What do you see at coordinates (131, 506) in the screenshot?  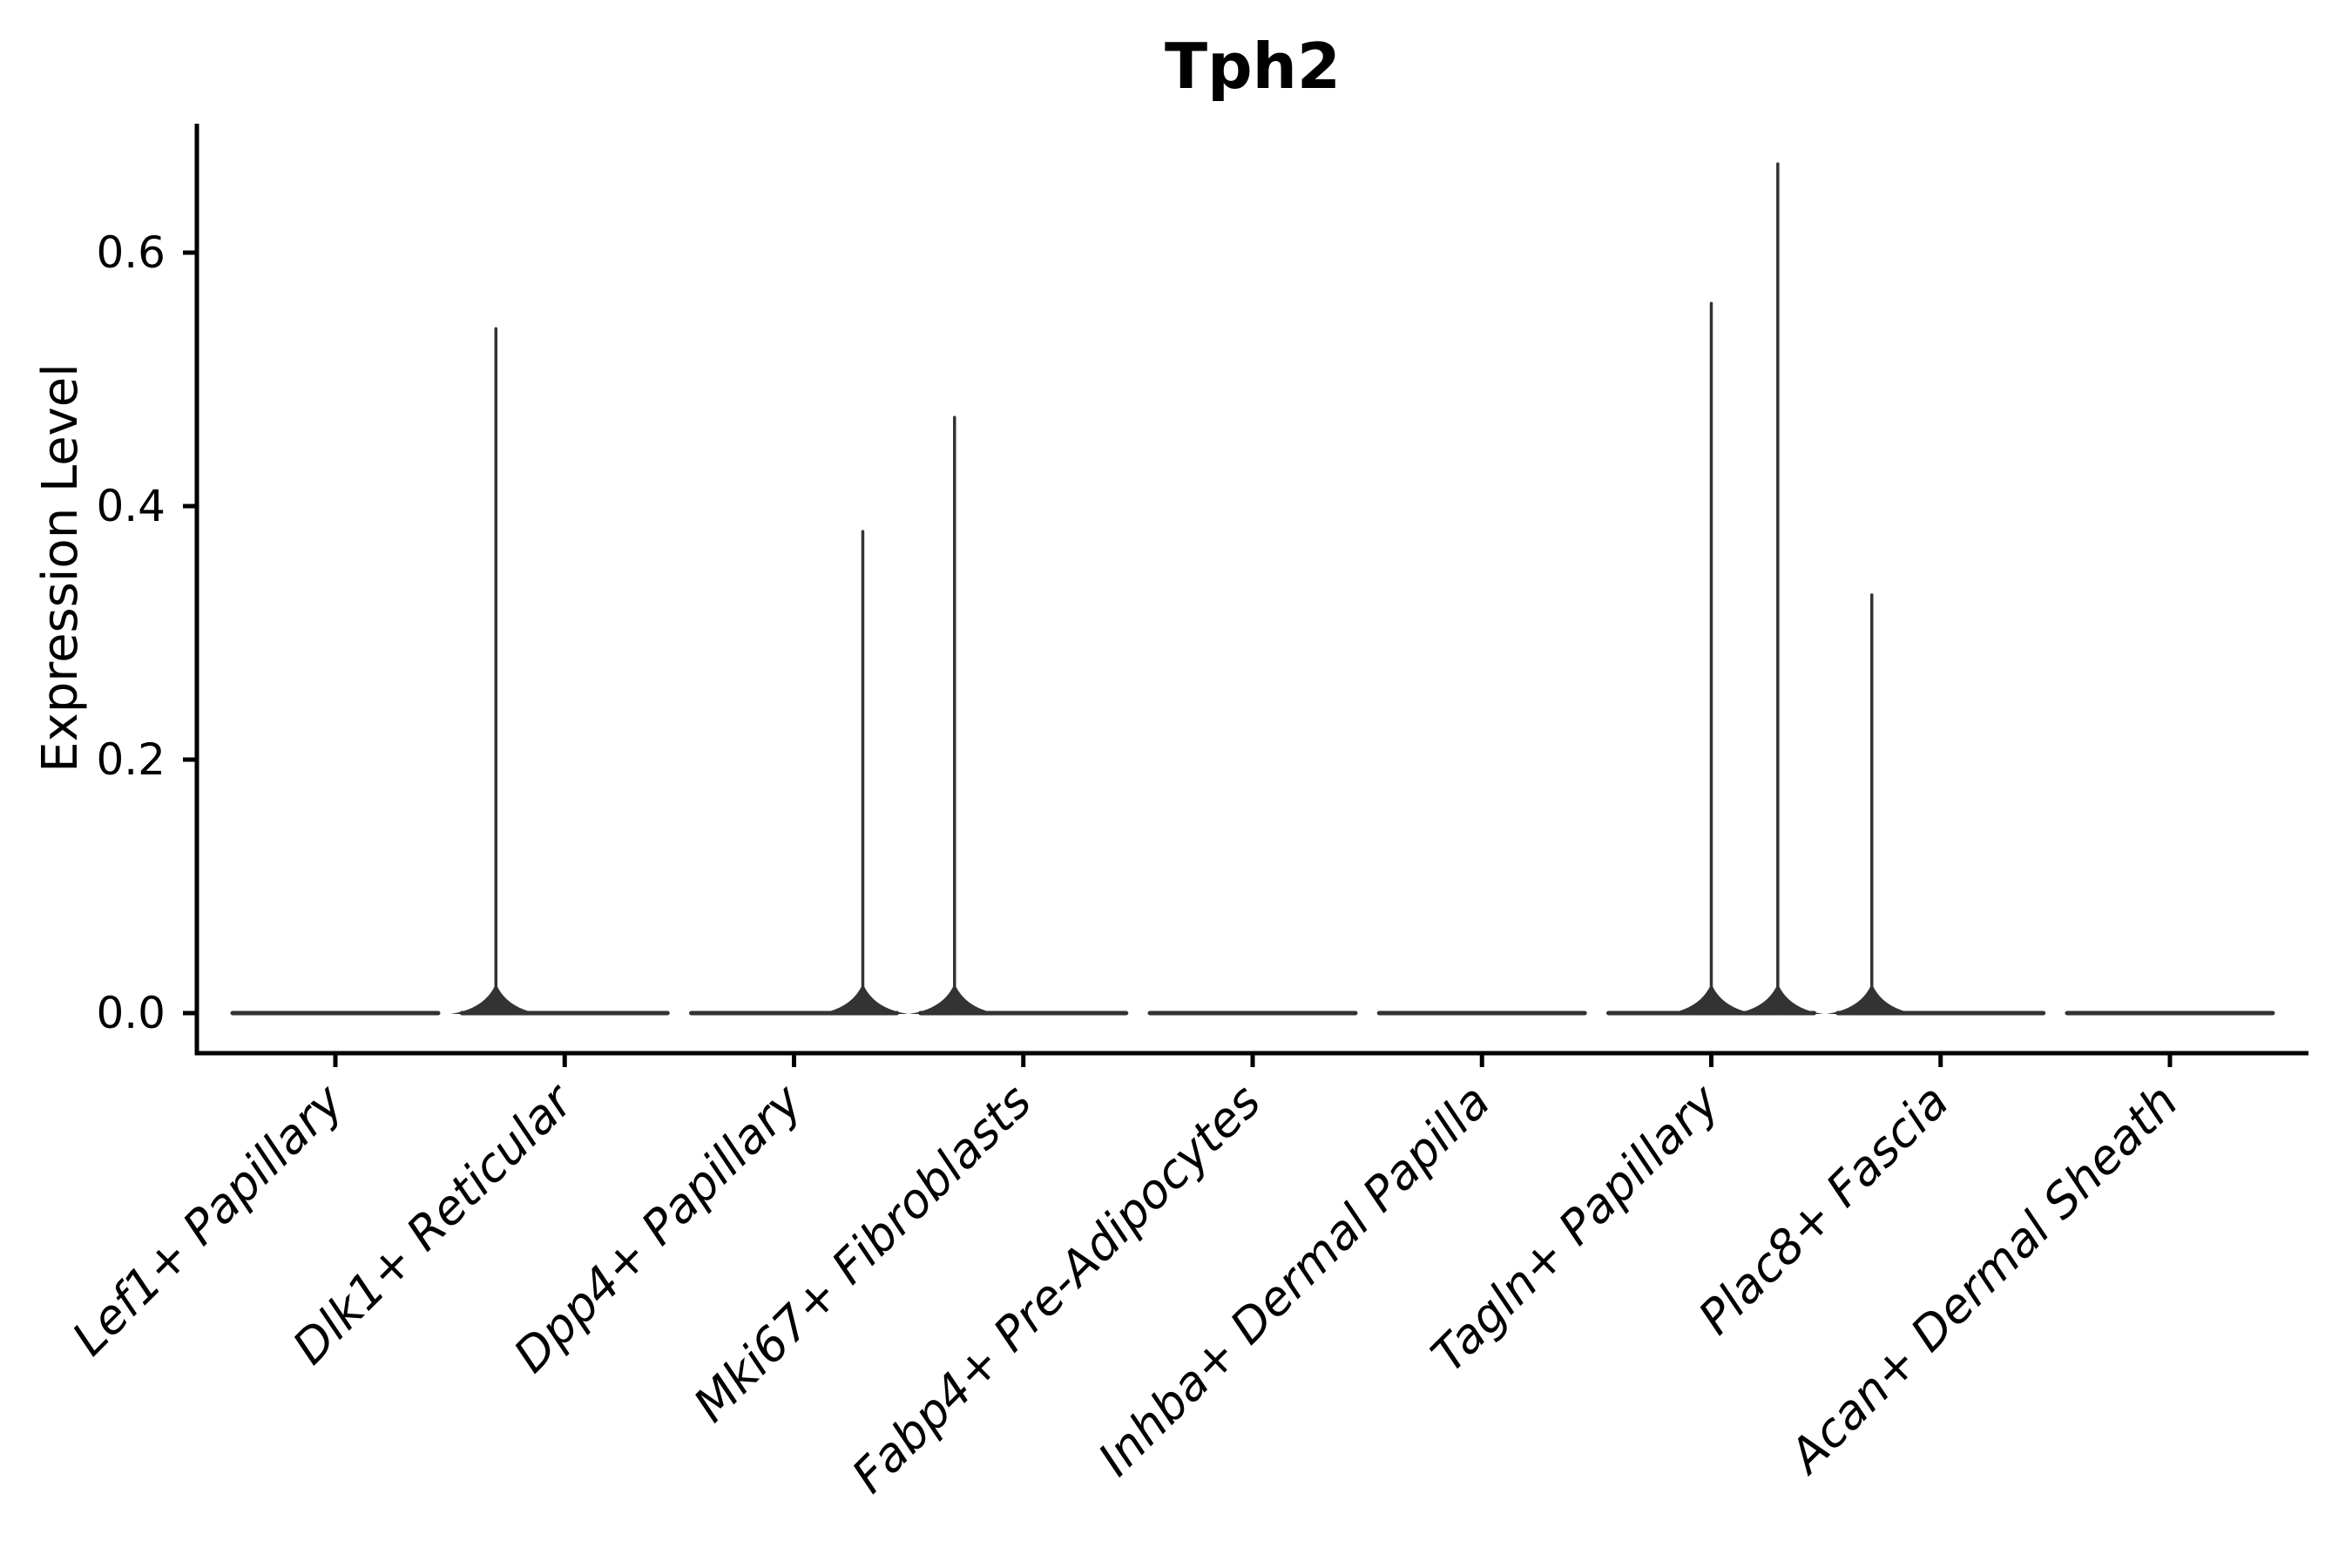 I see `y-tick-label: 0.4` at bounding box center [131, 506].